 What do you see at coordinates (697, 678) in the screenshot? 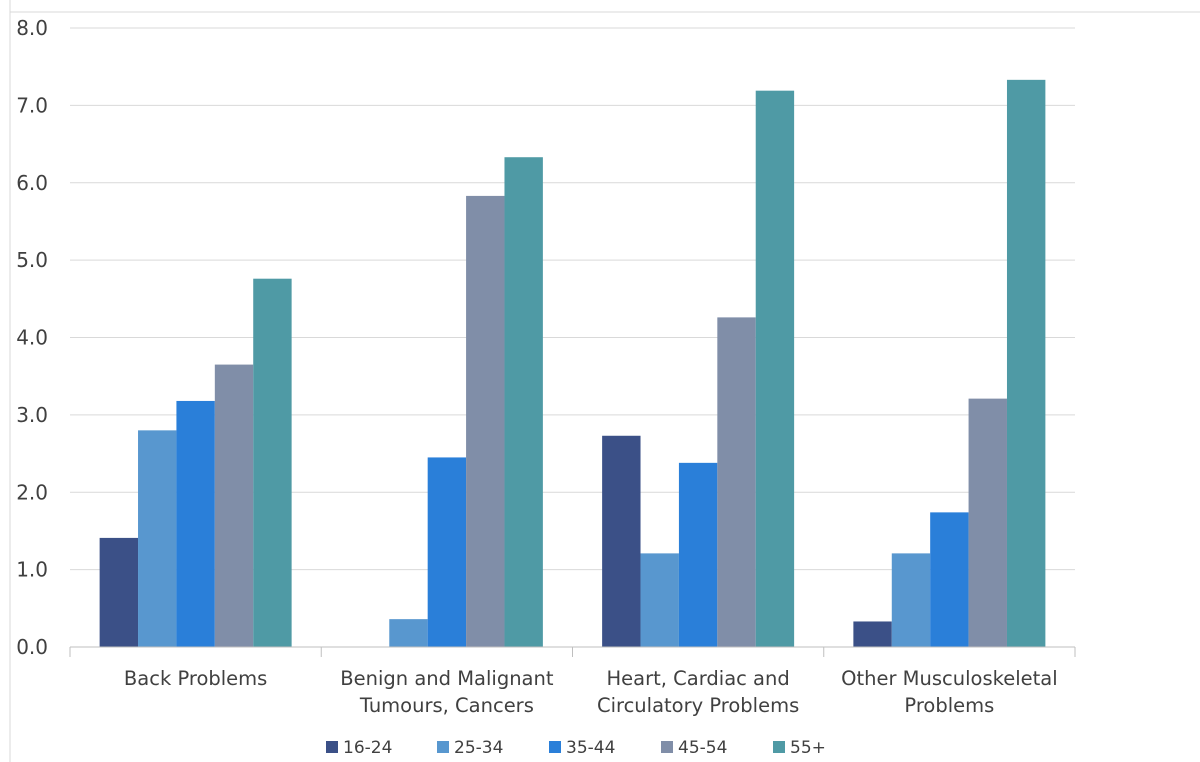
I see `category-label: Heart, Cardiac and` at bounding box center [697, 678].